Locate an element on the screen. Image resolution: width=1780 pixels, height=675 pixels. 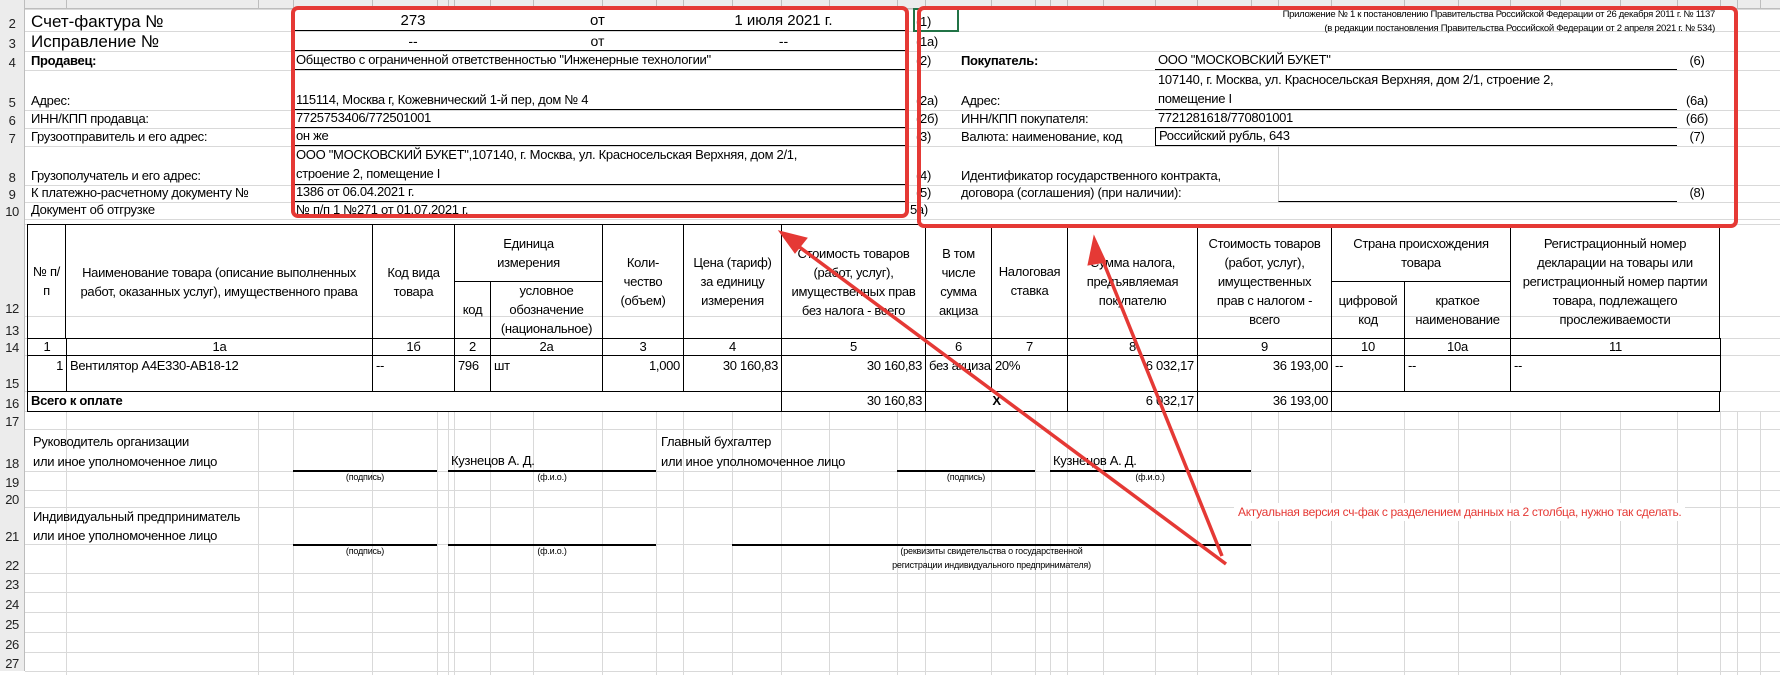
row-header: 9 is located at coordinates (12, 193).